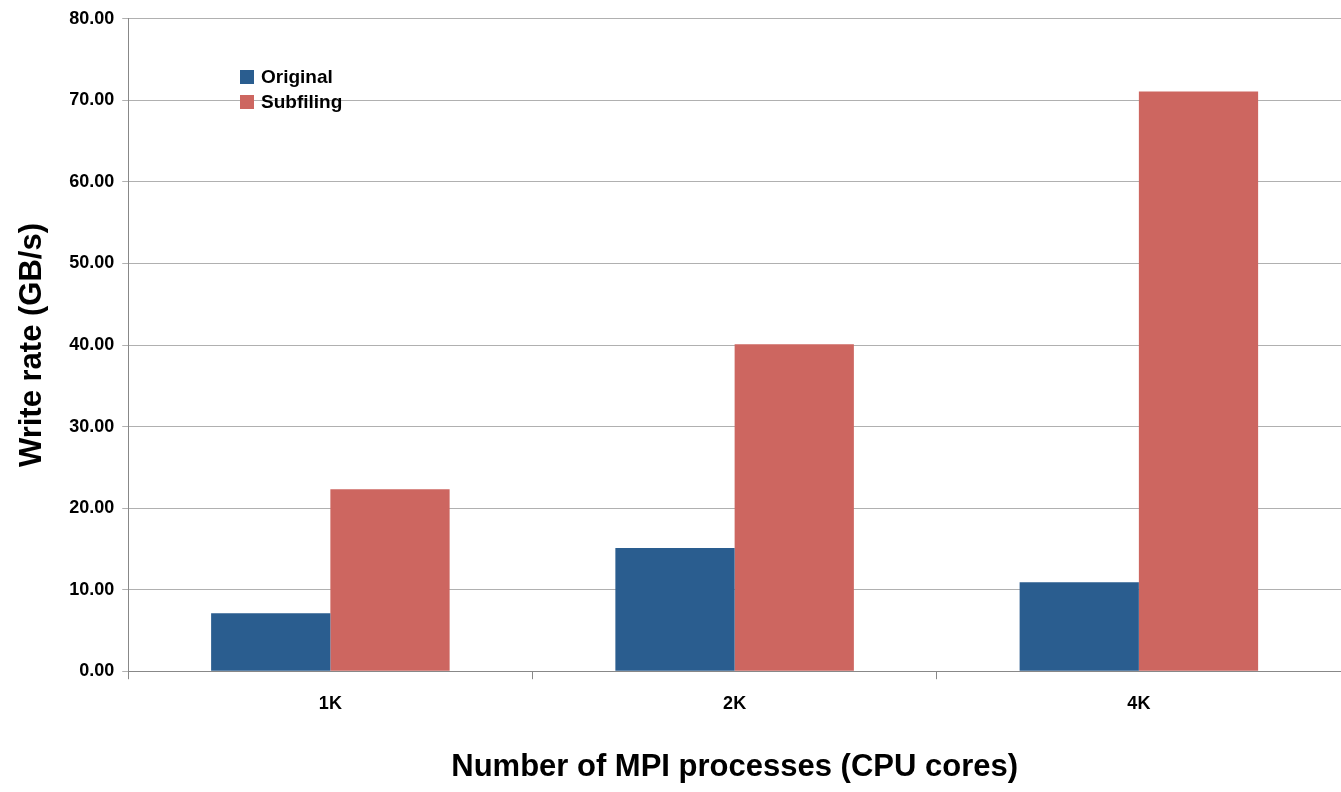  I want to click on y-axis-title: Write rate (GB/s), so click(31, 345).